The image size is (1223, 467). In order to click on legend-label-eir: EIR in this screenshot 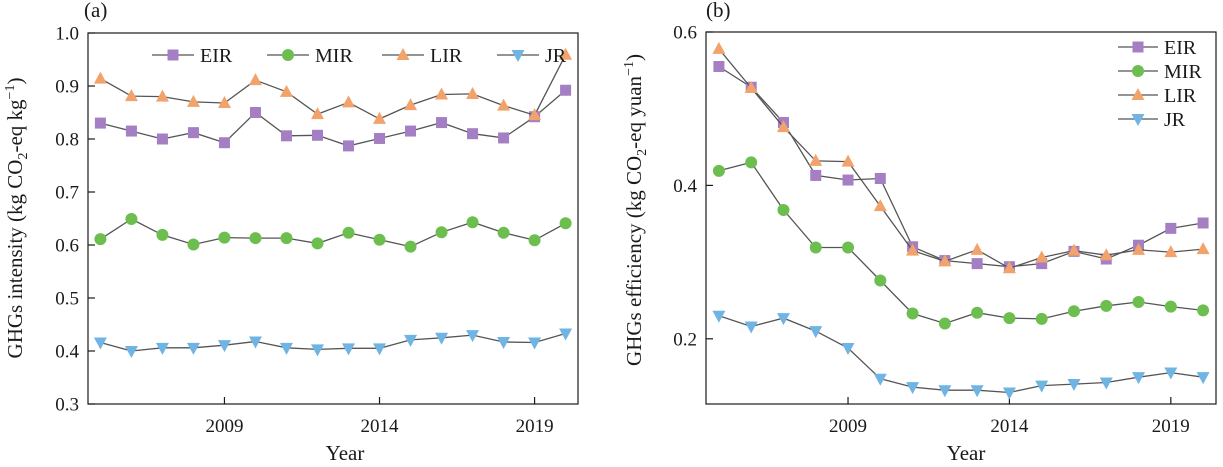, I will do `click(1180, 48)`.